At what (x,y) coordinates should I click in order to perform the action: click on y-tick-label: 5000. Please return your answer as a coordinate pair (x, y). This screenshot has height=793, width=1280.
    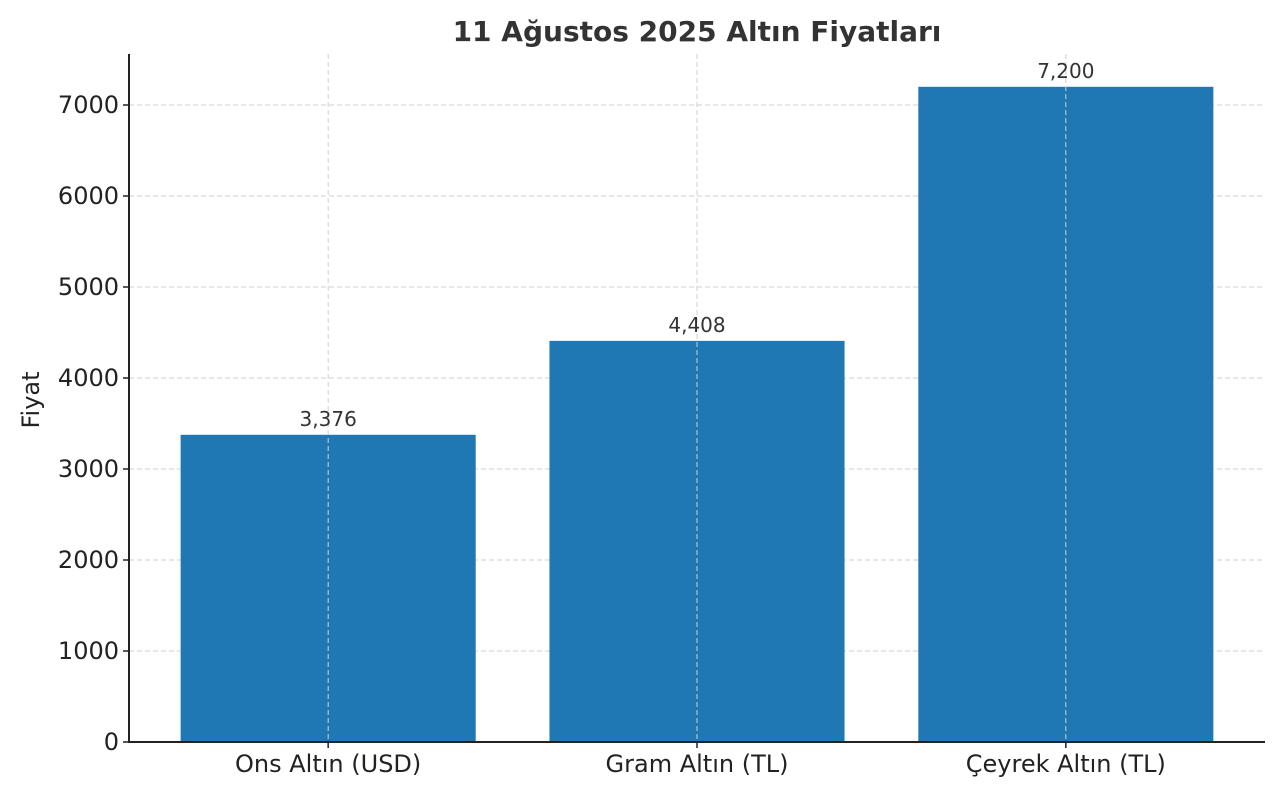
    Looking at the image, I should click on (88, 287).